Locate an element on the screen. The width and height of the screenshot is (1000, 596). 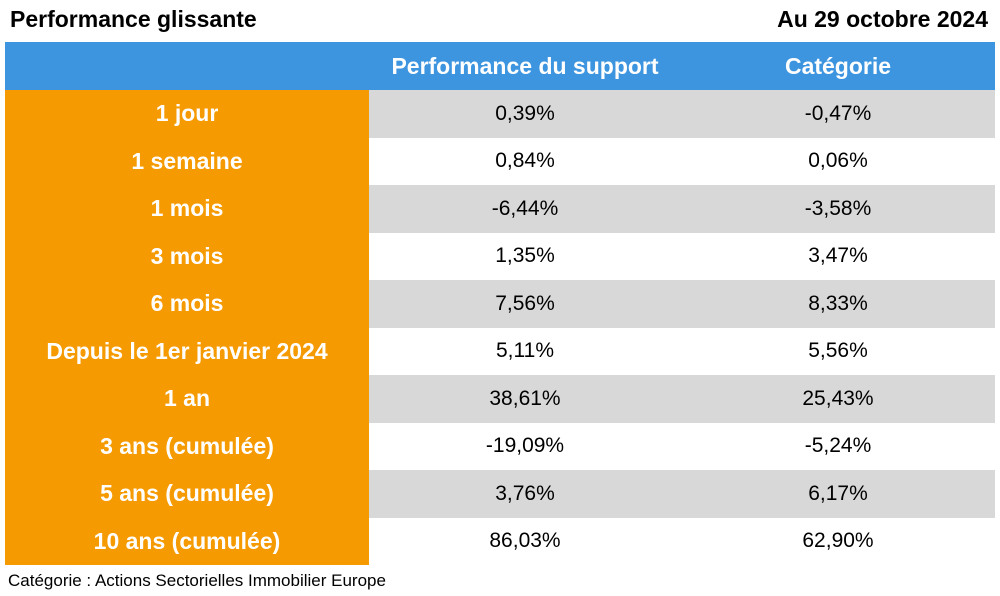
column-header-categorie: Catégorie is located at coordinates (838, 66).